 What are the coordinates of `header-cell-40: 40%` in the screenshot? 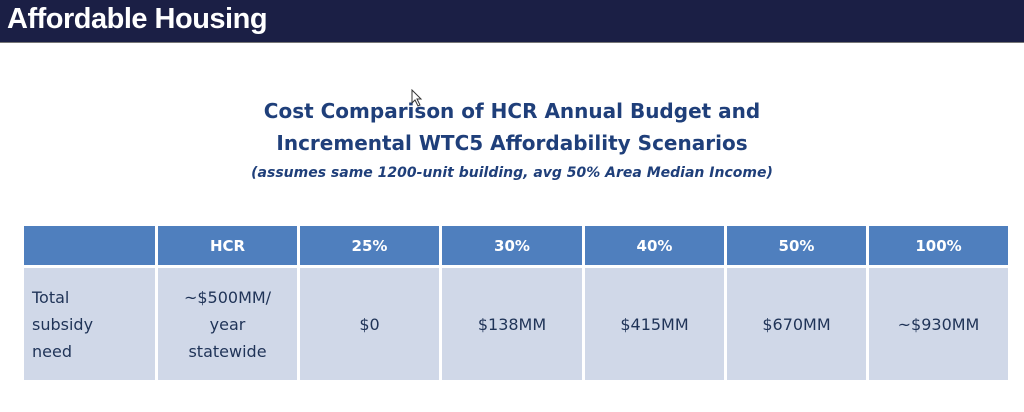 It's located at (654, 247).